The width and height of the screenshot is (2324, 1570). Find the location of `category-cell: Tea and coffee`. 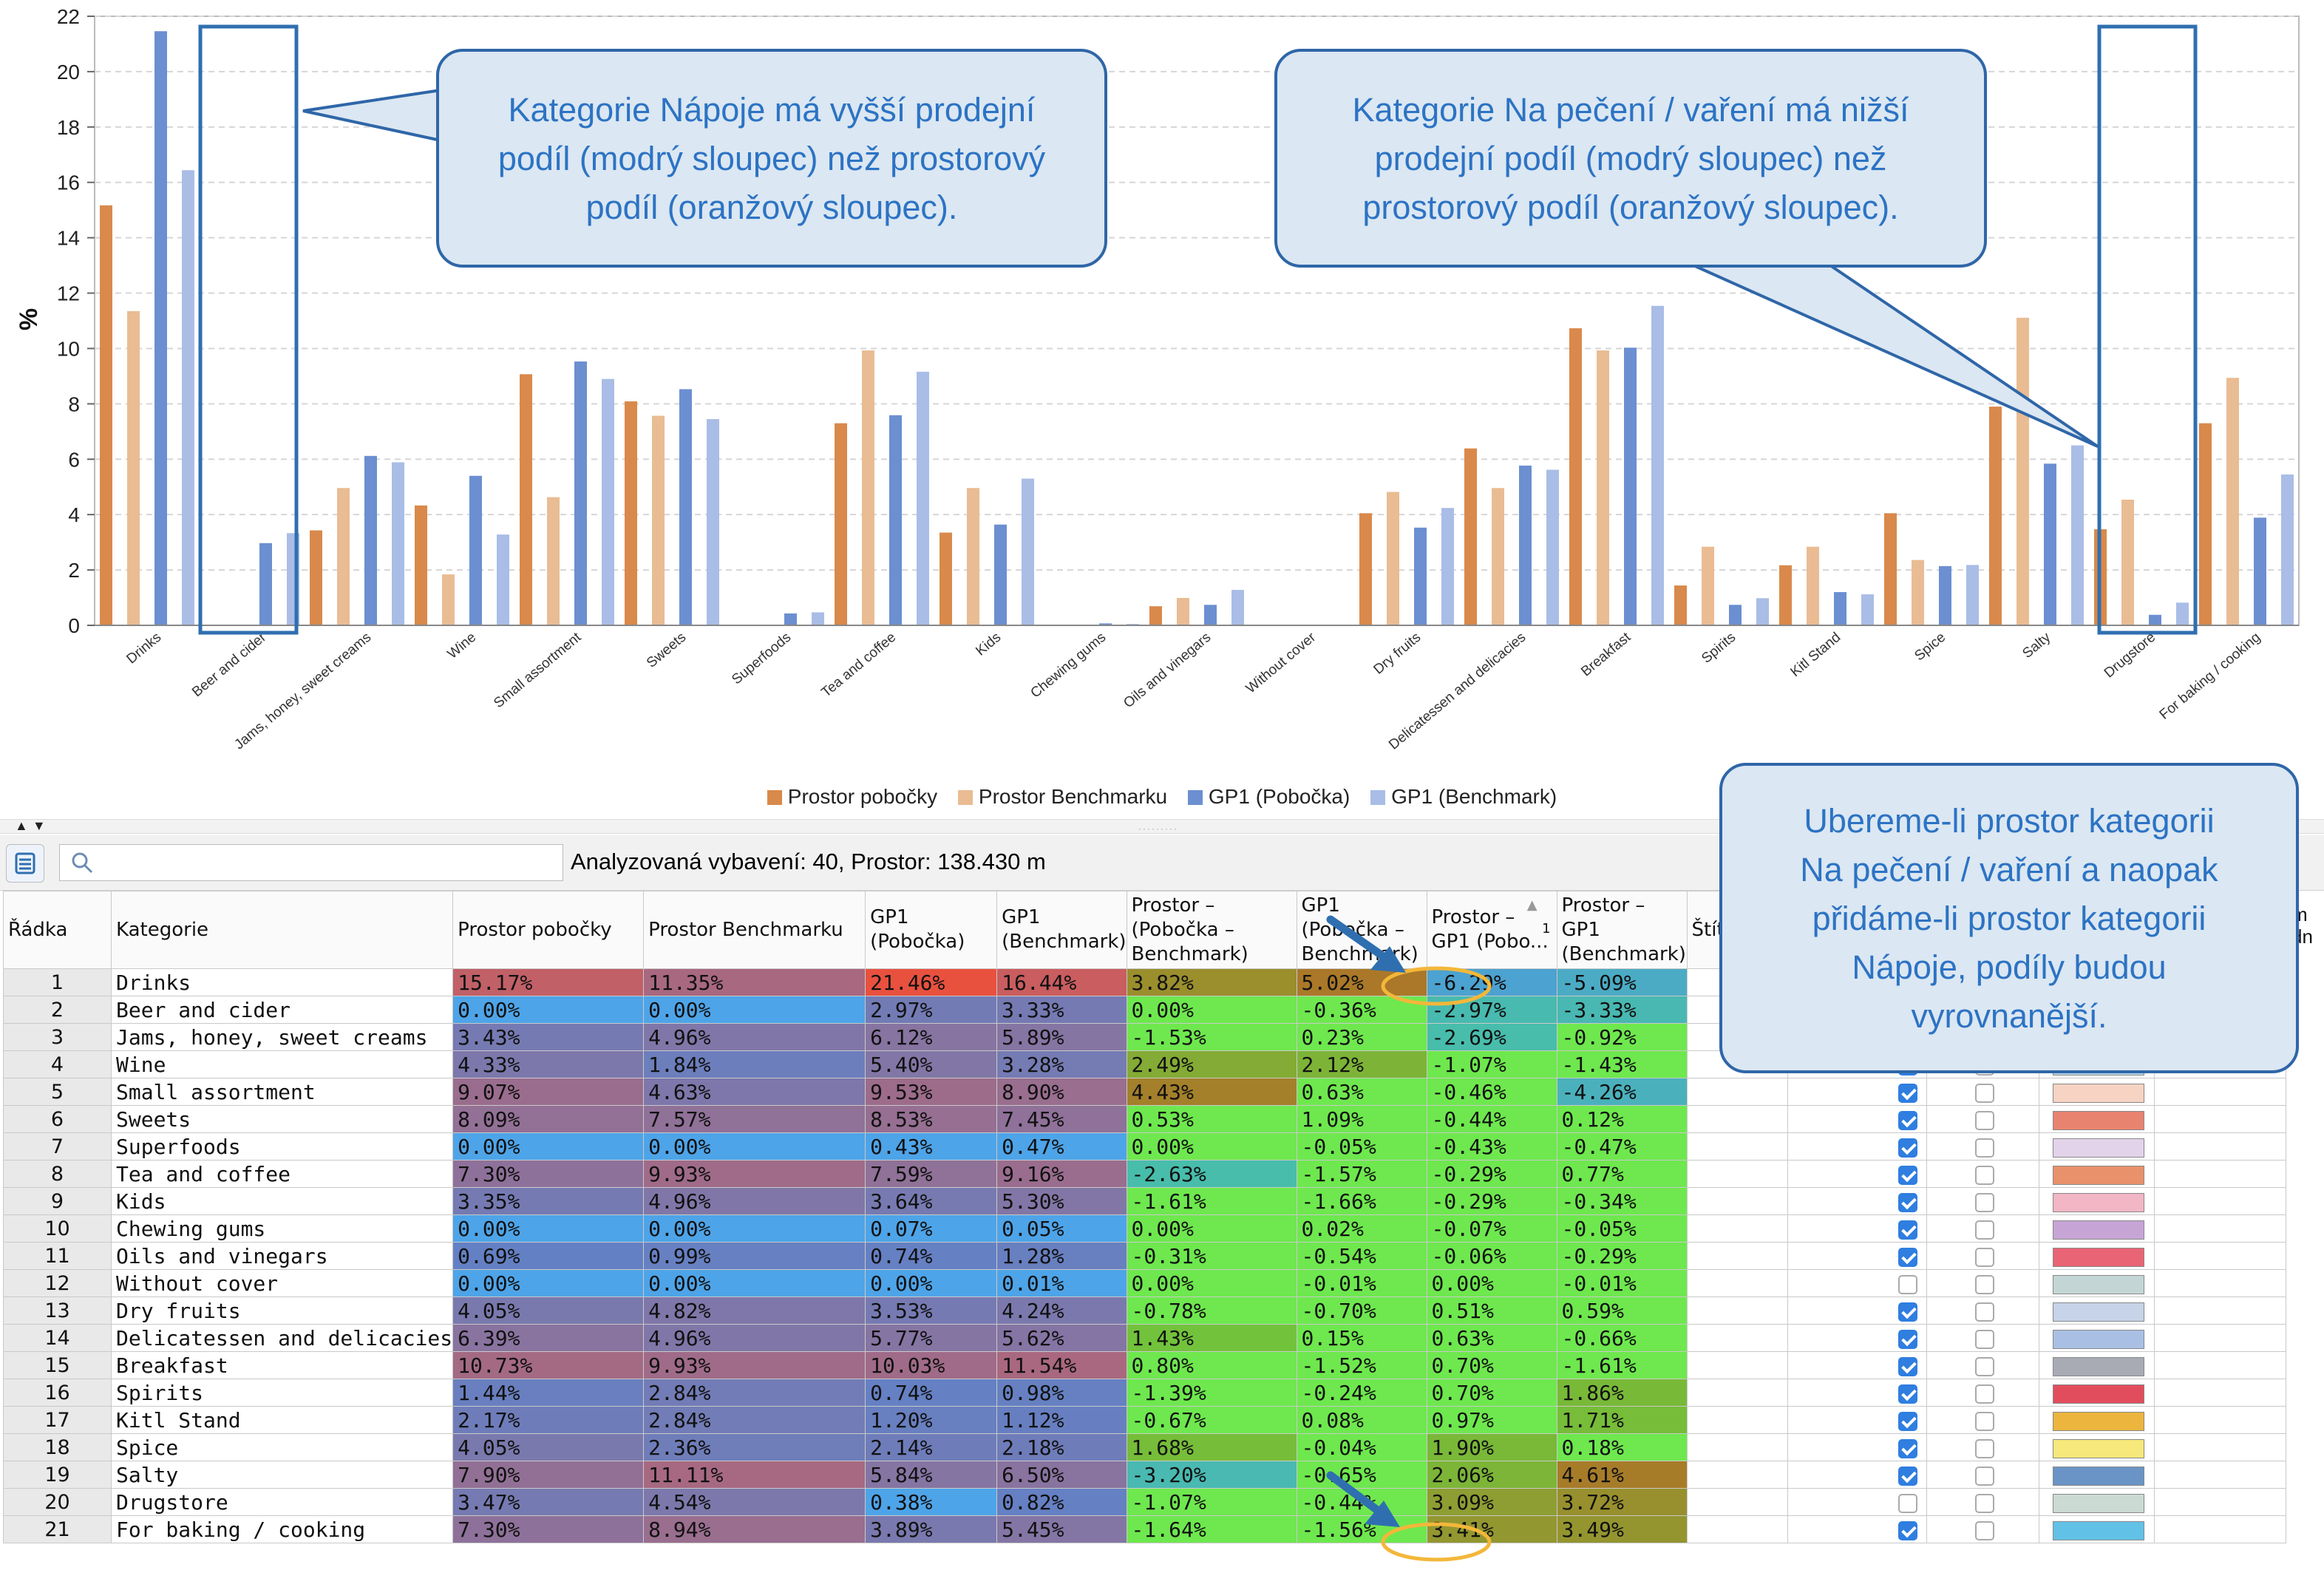

category-cell: Tea and coffee is located at coordinates (282, 1174).